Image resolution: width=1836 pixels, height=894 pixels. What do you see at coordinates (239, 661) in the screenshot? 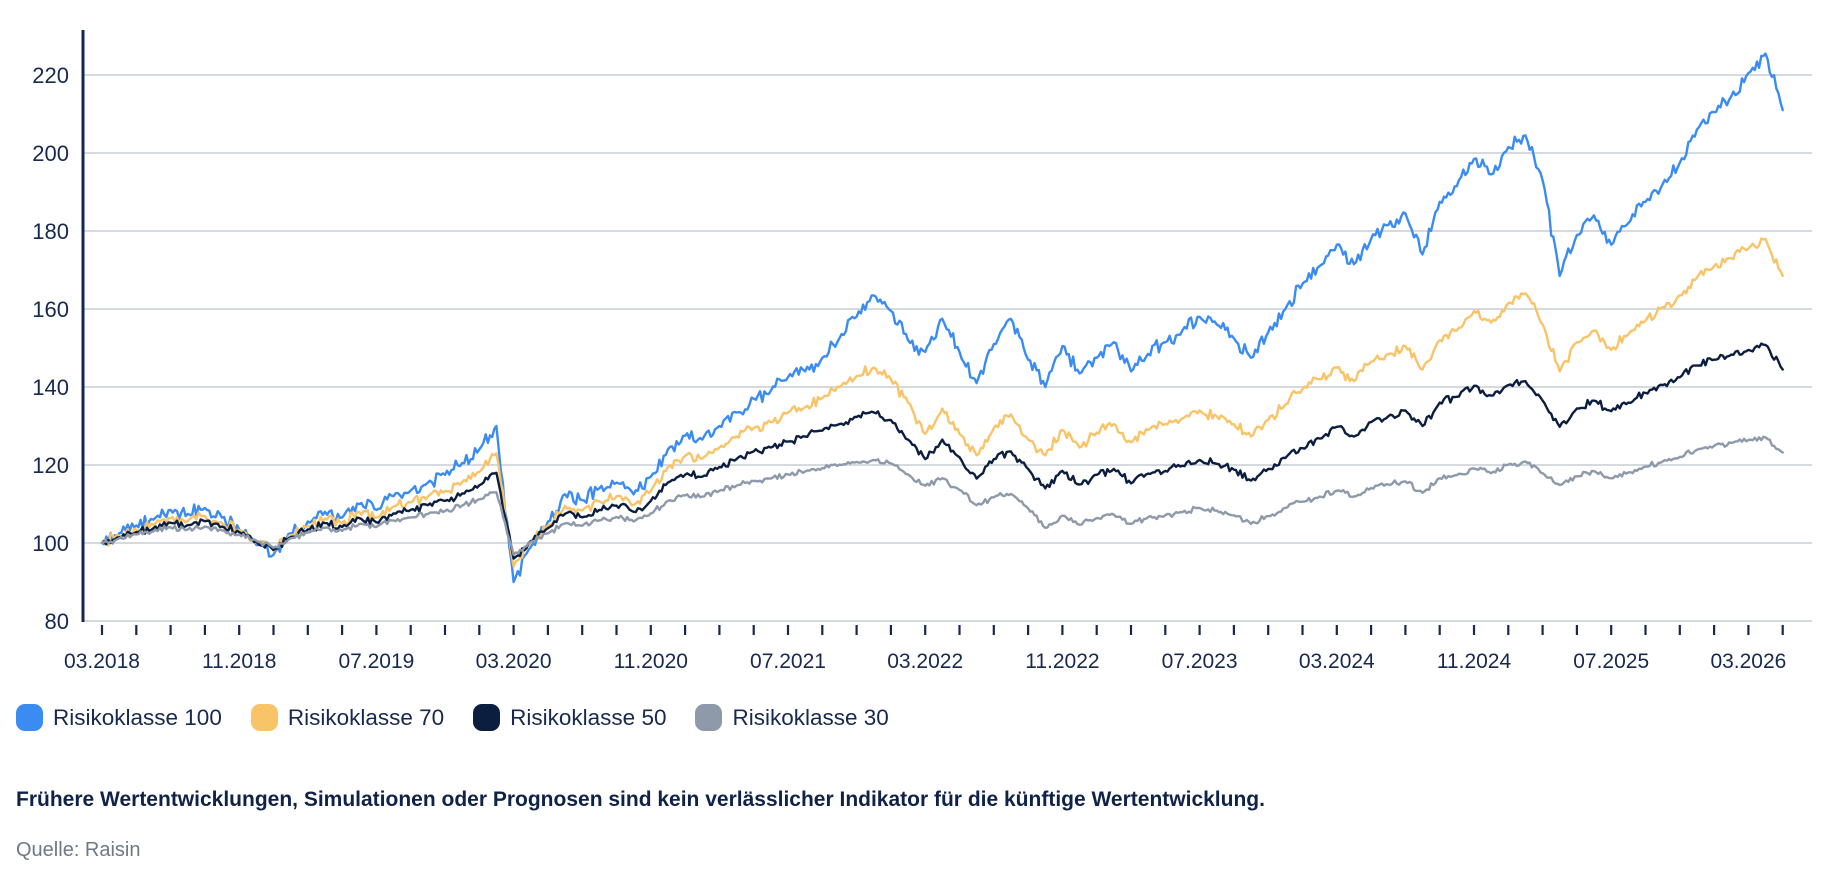
I see `x-axis-tick-label: 11.2018` at bounding box center [239, 661].